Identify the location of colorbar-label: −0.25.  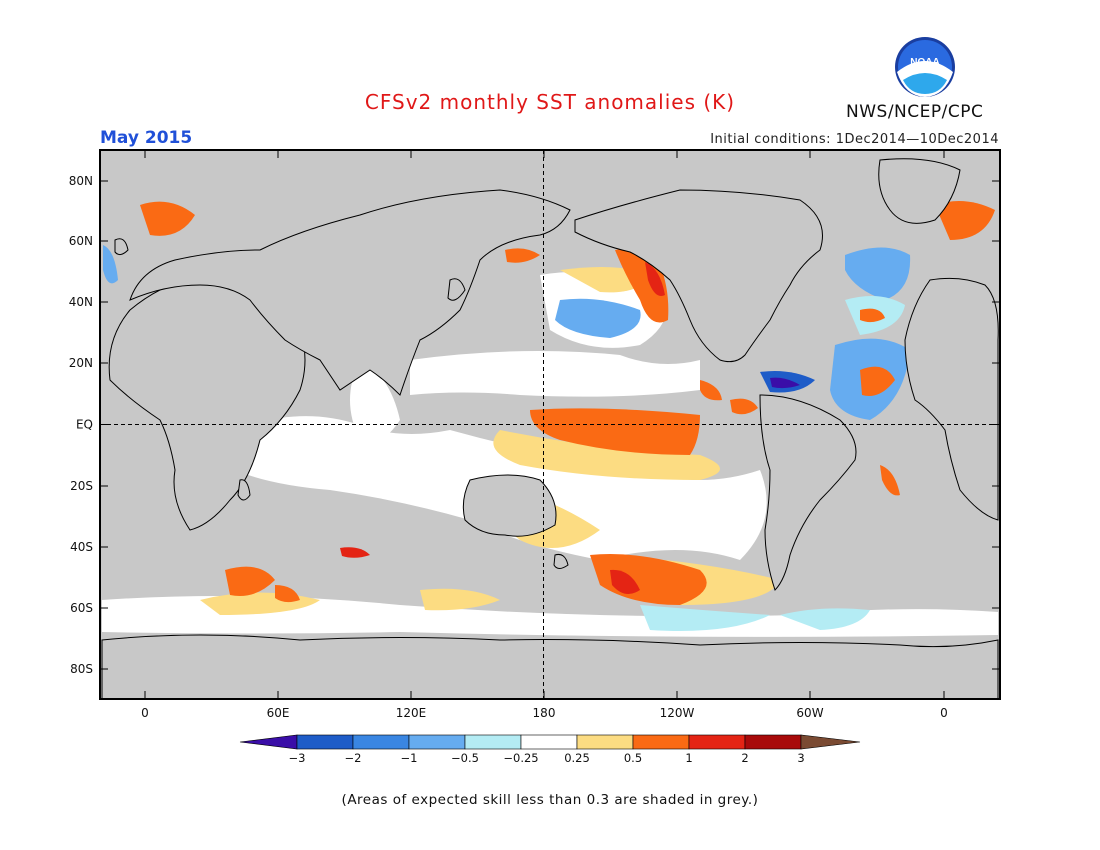
(520, 758).